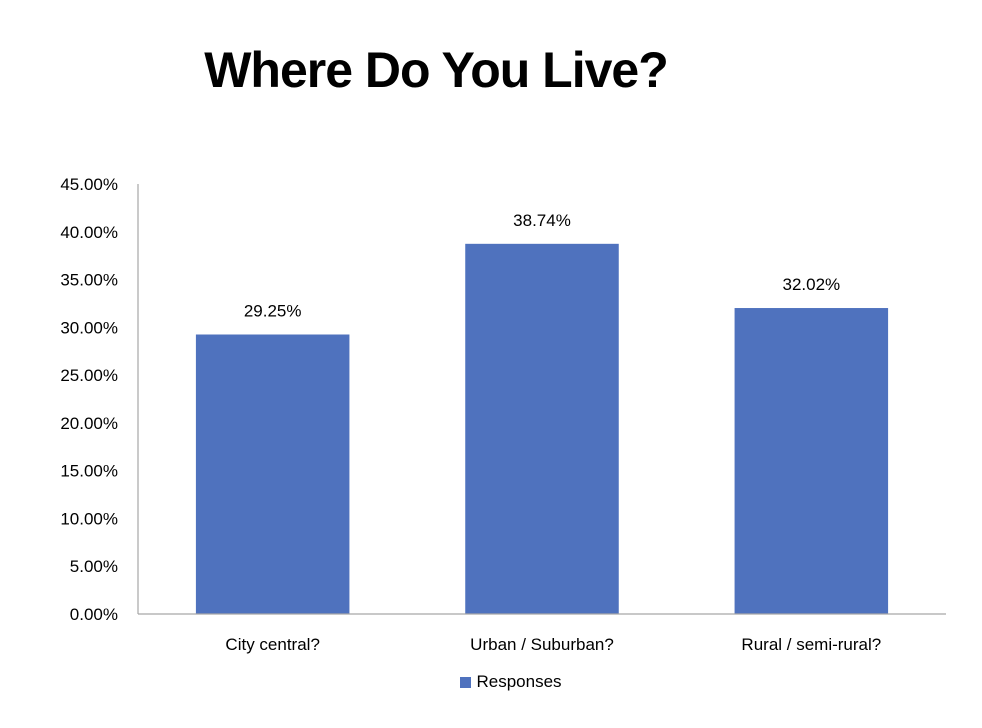 The width and height of the screenshot is (982, 728). What do you see at coordinates (519, 681) in the screenshot?
I see `legend-label: Responses` at bounding box center [519, 681].